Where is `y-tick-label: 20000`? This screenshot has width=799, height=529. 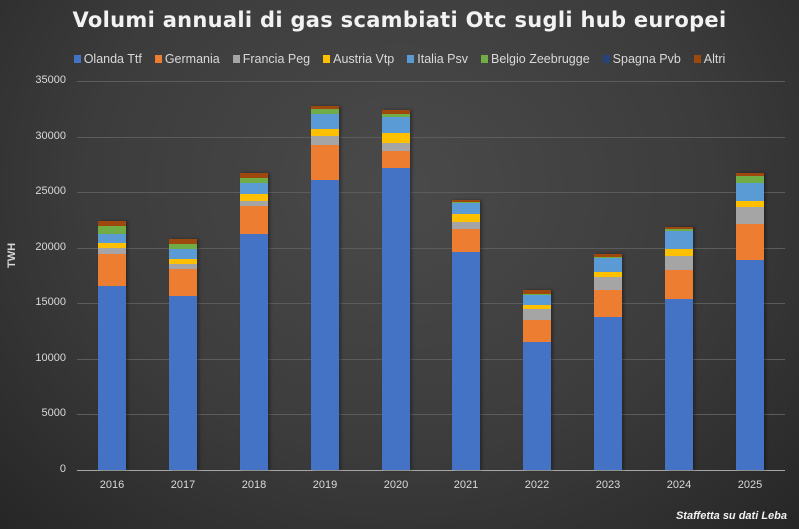
y-tick-label: 20000 is located at coordinates (50, 247).